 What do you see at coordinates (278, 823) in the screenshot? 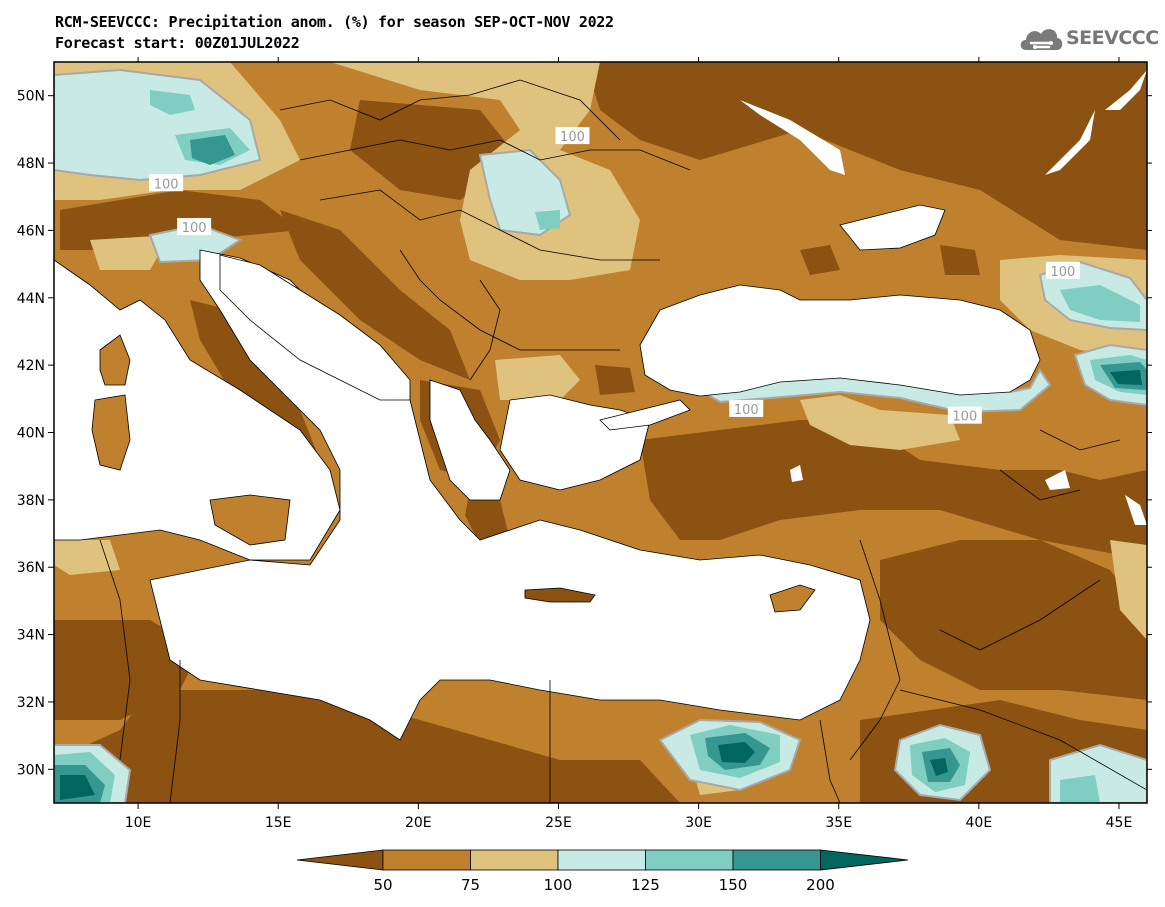
I see `x-tick-label: 15E` at bounding box center [278, 823].